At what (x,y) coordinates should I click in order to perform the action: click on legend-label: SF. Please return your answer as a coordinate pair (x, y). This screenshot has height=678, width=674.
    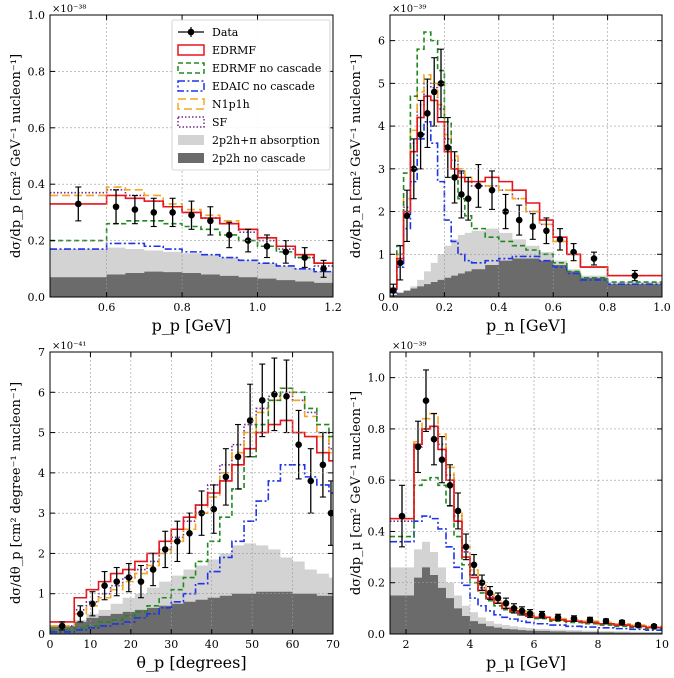
    Looking at the image, I should click on (220, 122).